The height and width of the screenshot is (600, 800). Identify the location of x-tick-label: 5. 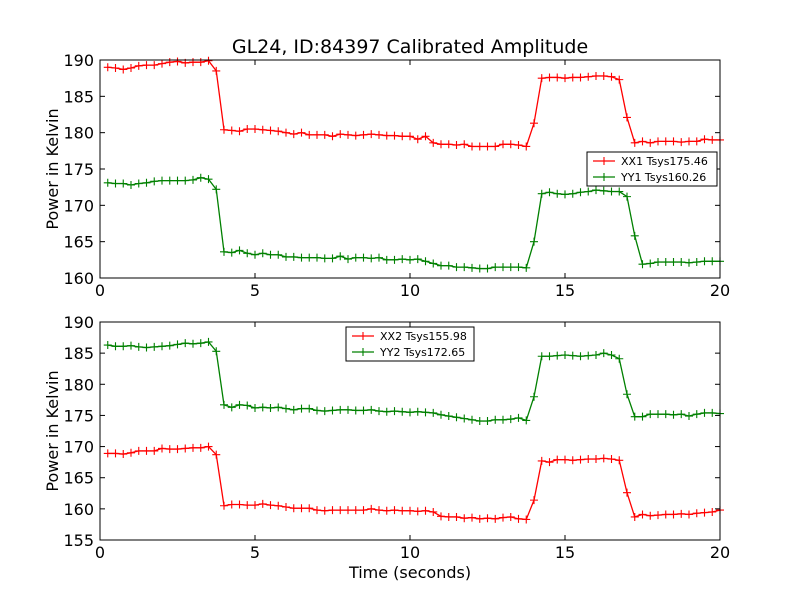
(255, 290).